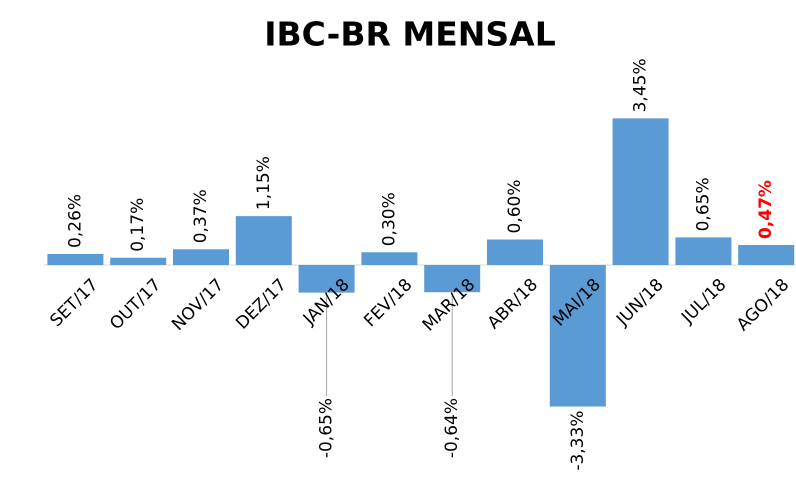 This screenshot has width=796, height=481. I want to click on value-label: 0,37%, so click(201, 216).